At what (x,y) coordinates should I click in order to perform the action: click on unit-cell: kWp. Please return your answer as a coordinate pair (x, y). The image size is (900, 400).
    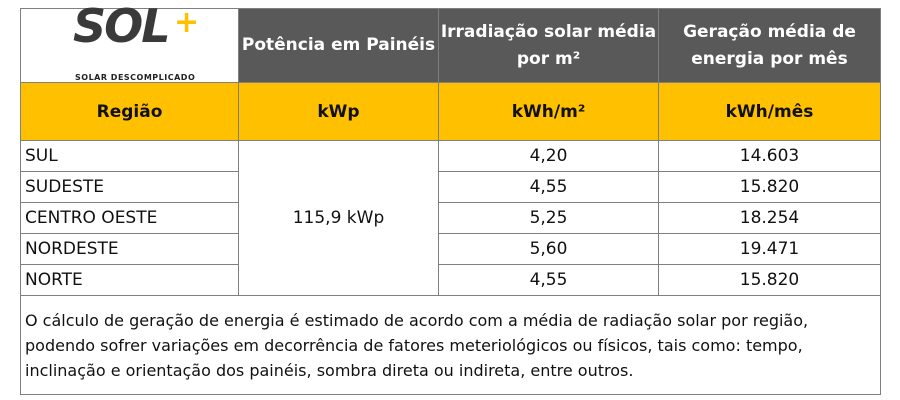
    Looking at the image, I should click on (338, 111).